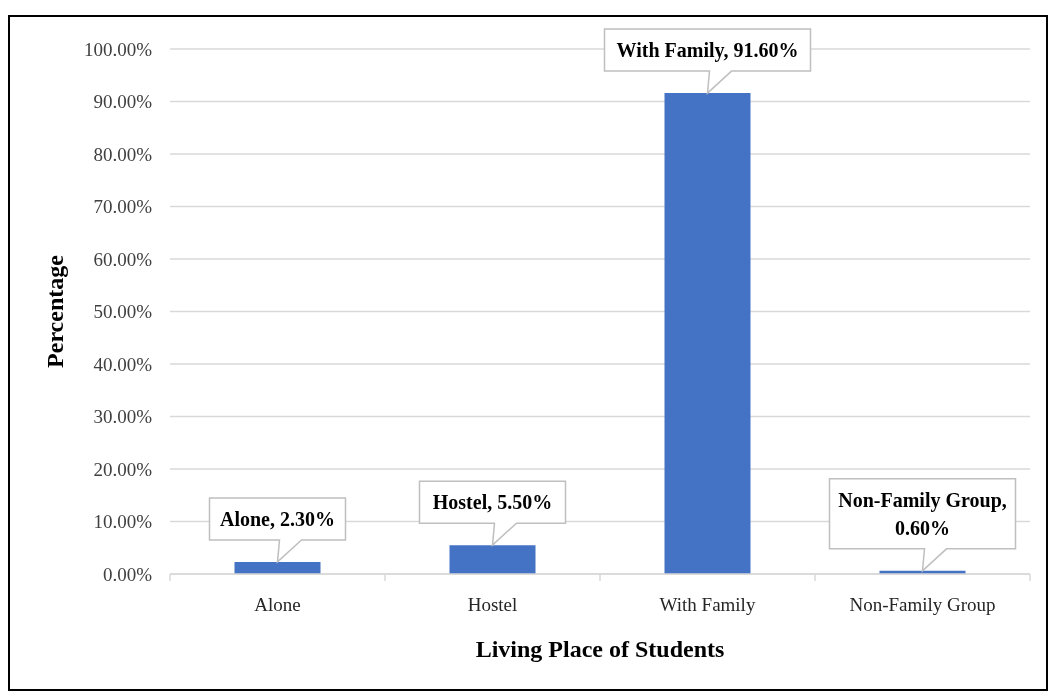 The width and height of the screenshot is (1050, 696). What do you see at coordinates (123, 312) in the screenshot?
I see `y-tick-label: 50.00%` at bounding box center [123, 312].